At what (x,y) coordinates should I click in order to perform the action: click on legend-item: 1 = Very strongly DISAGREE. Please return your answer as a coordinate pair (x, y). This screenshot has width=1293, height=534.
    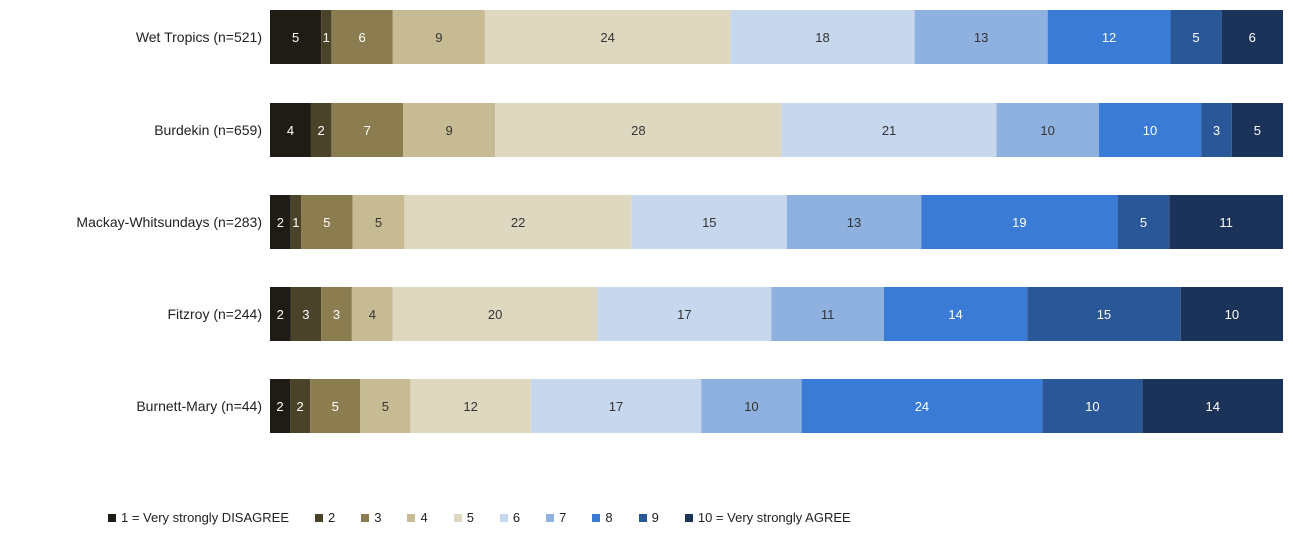
    Looking at the image, I should click on (198, 517).